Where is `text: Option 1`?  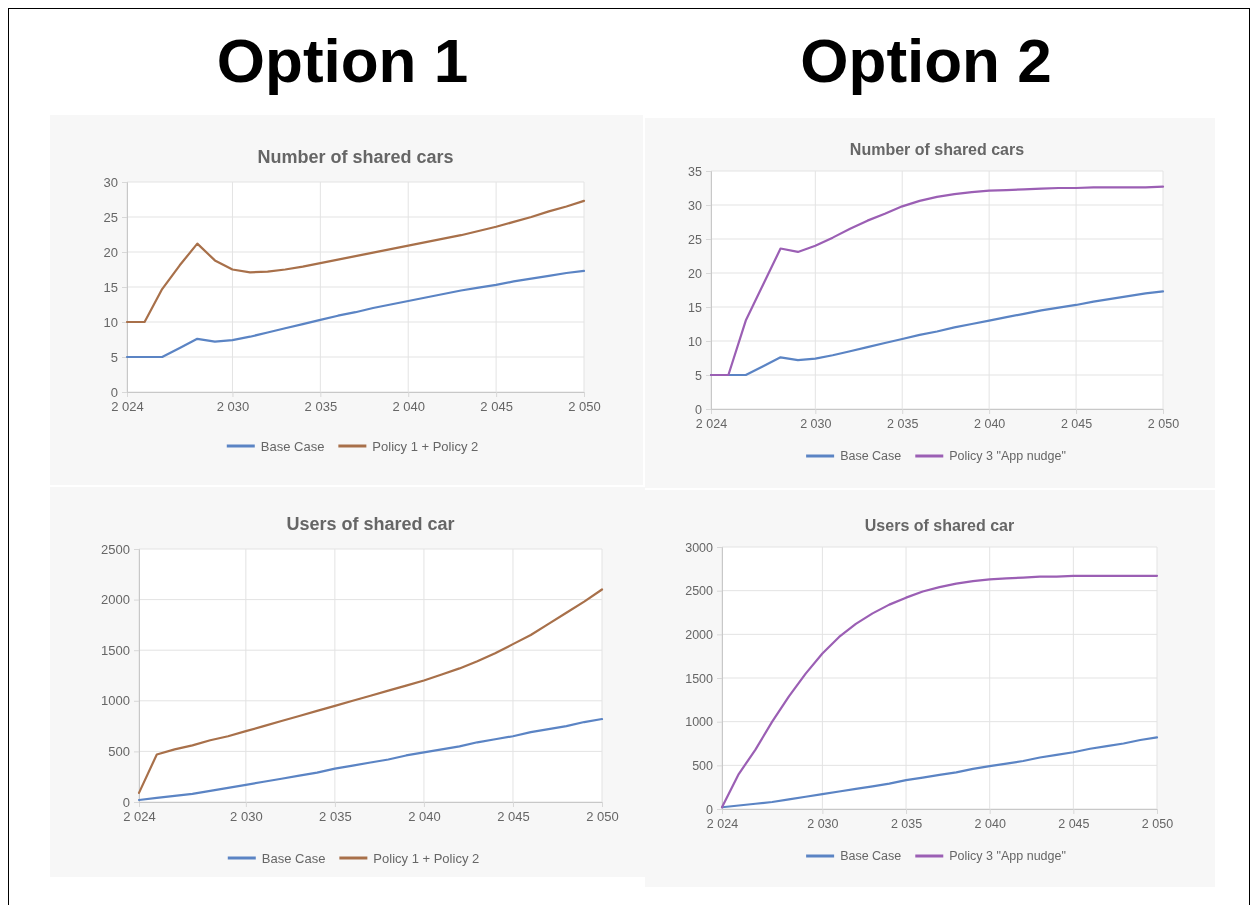
text: Option 1 is located at coordinates (342, 60).